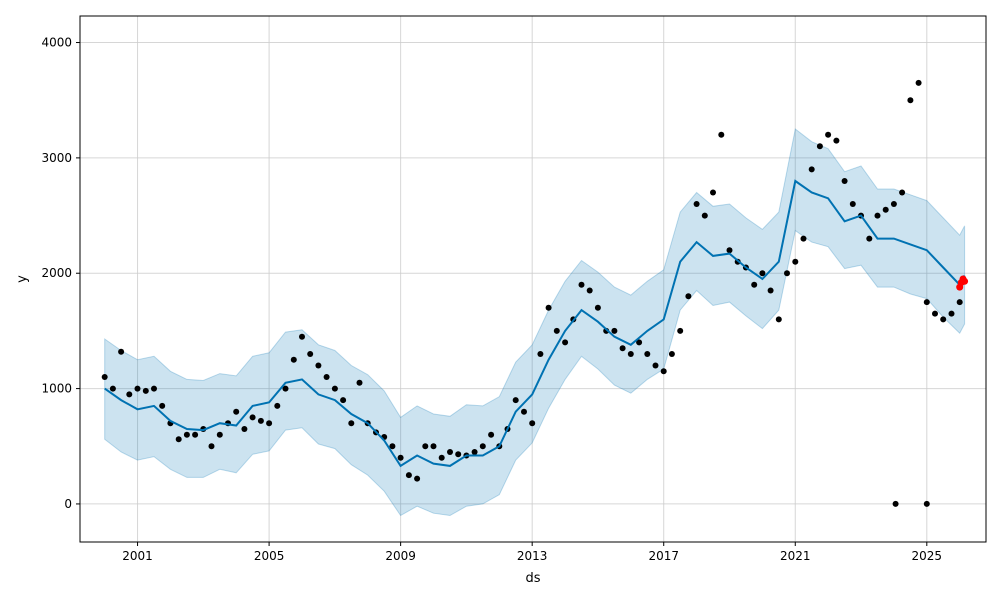 This screenshot has height=600, width=1000. Describe the element at coordinates (400, 556) in the screenshot. I see `x-tick-label: 2009` at that location.